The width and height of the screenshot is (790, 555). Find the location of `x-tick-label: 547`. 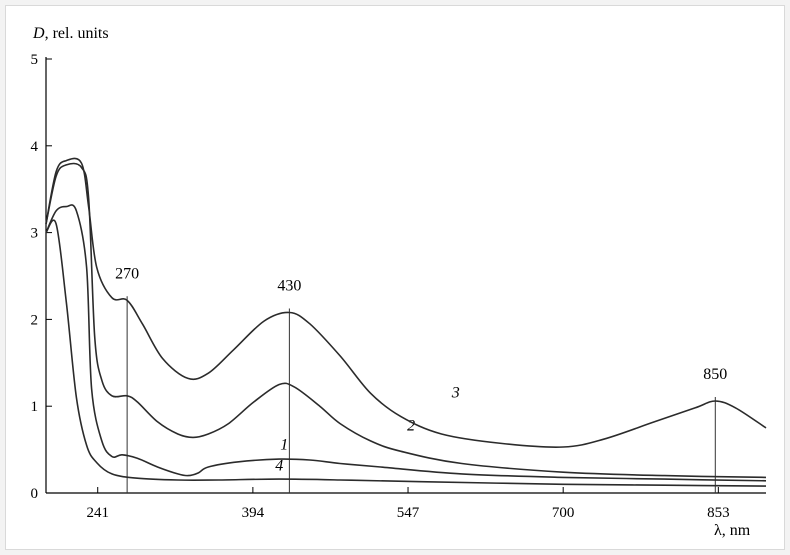

x-tick-label: 547 is located at coordinates (408, 513).